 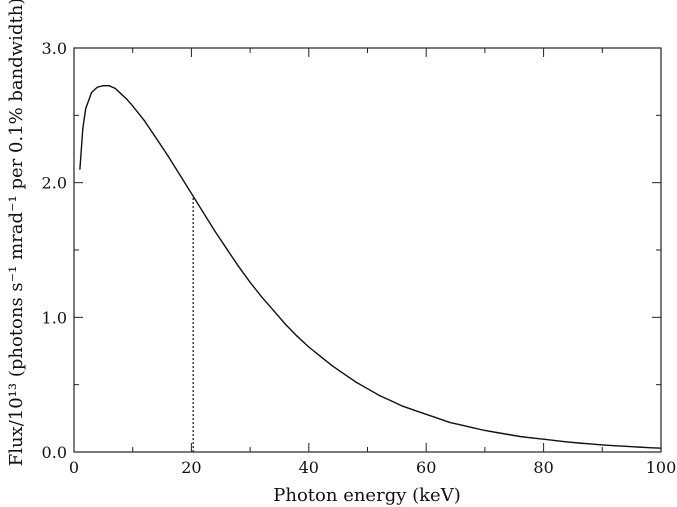 I want to click on y-tick-label: 2.0, so click(x=54, y=183).